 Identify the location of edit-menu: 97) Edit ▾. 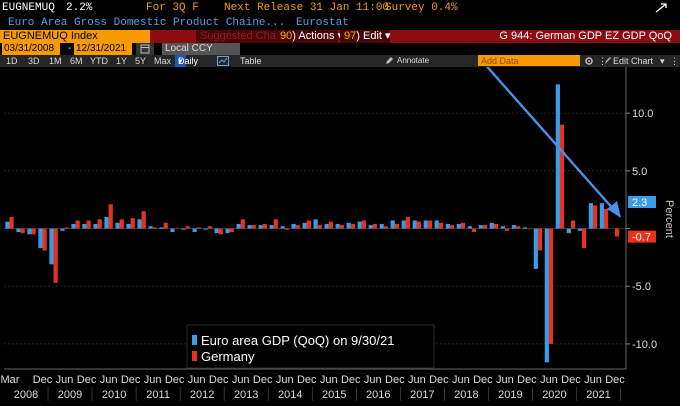
(365, 36).